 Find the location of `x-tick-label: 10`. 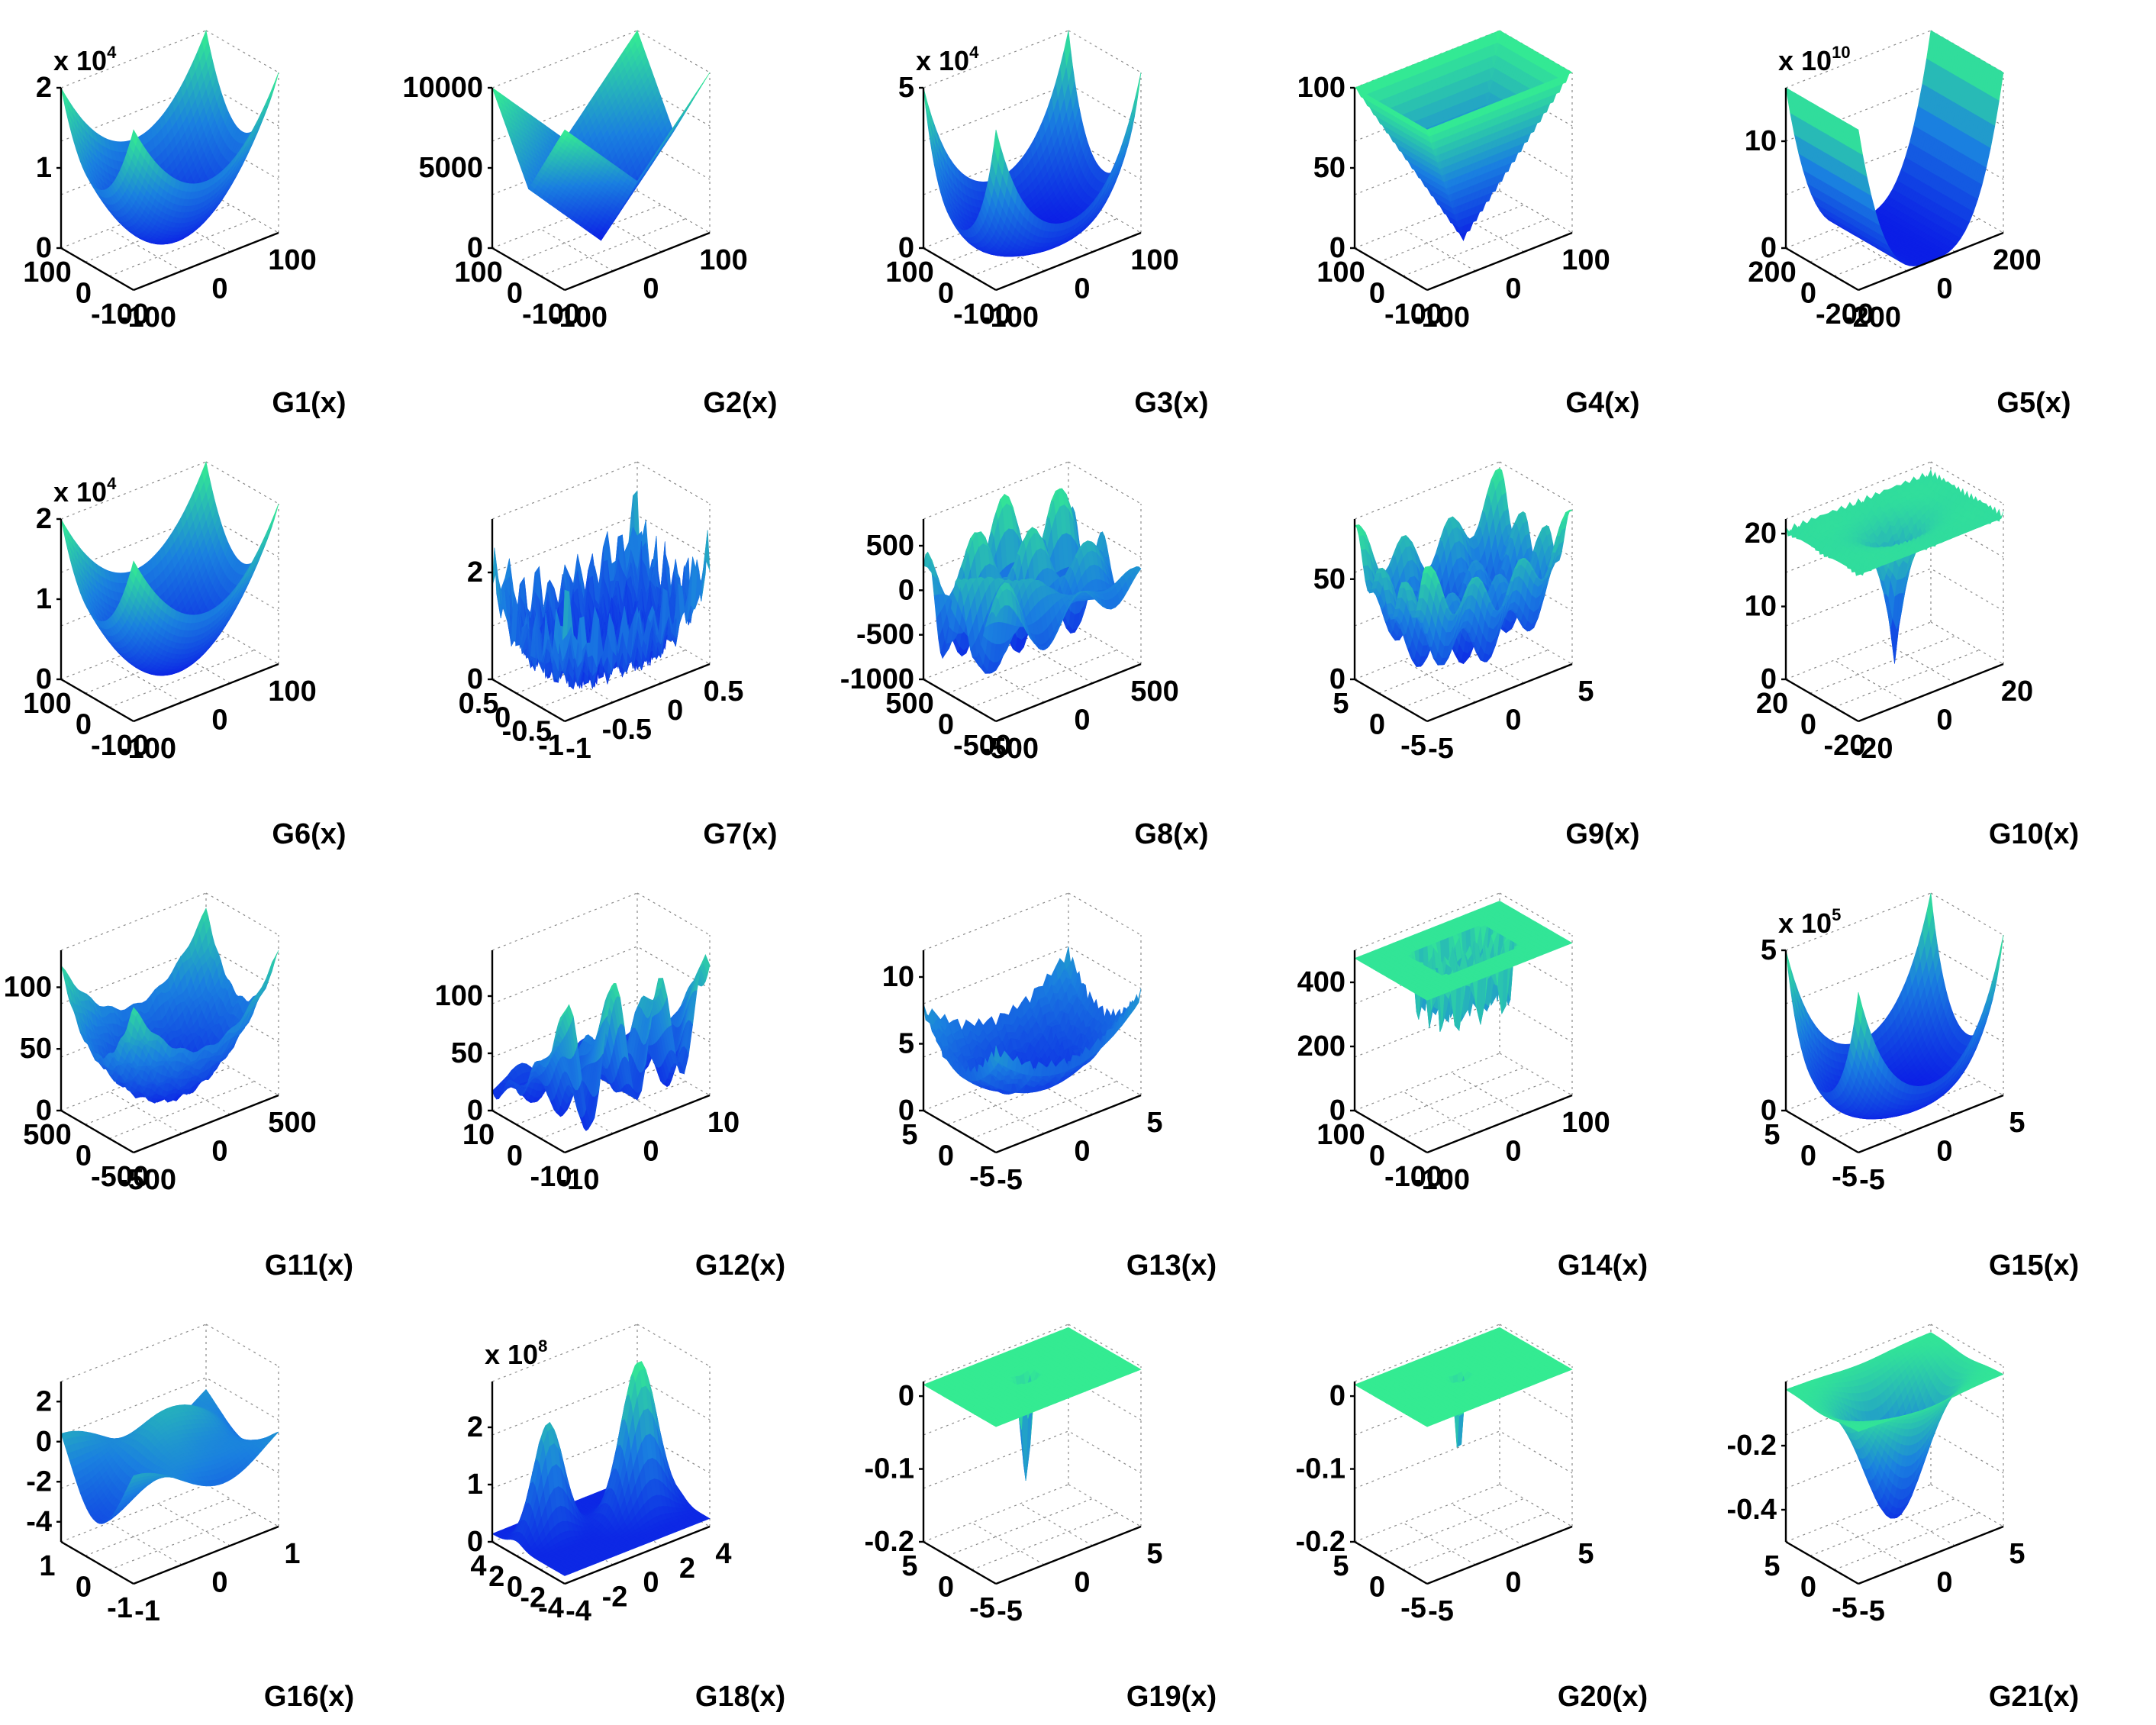

x-tick-label: 10 is located at coordinates (723, 1123).